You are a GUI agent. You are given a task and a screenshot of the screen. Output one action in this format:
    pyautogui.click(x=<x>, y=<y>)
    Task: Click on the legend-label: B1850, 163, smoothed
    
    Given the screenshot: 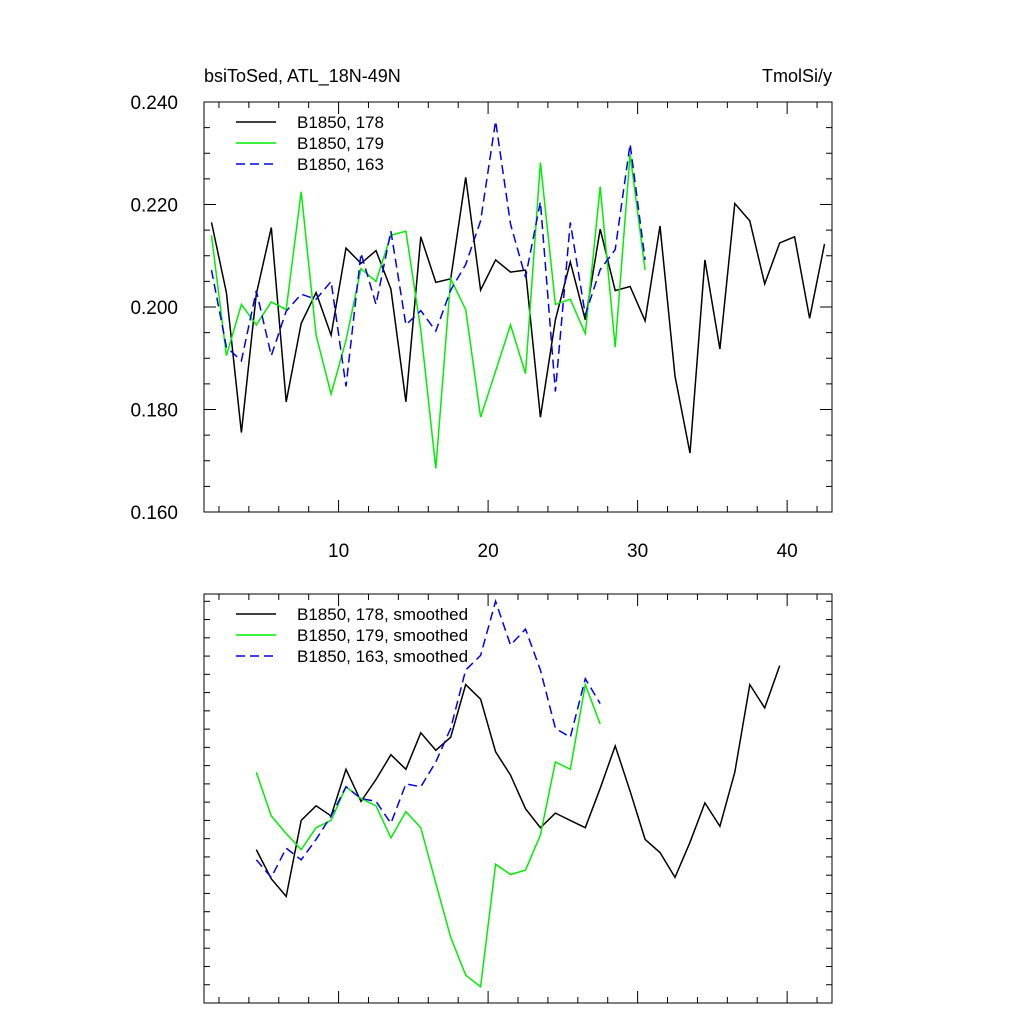 What is the action you would take?
    pyautogui.click(x=382, y=656)
    